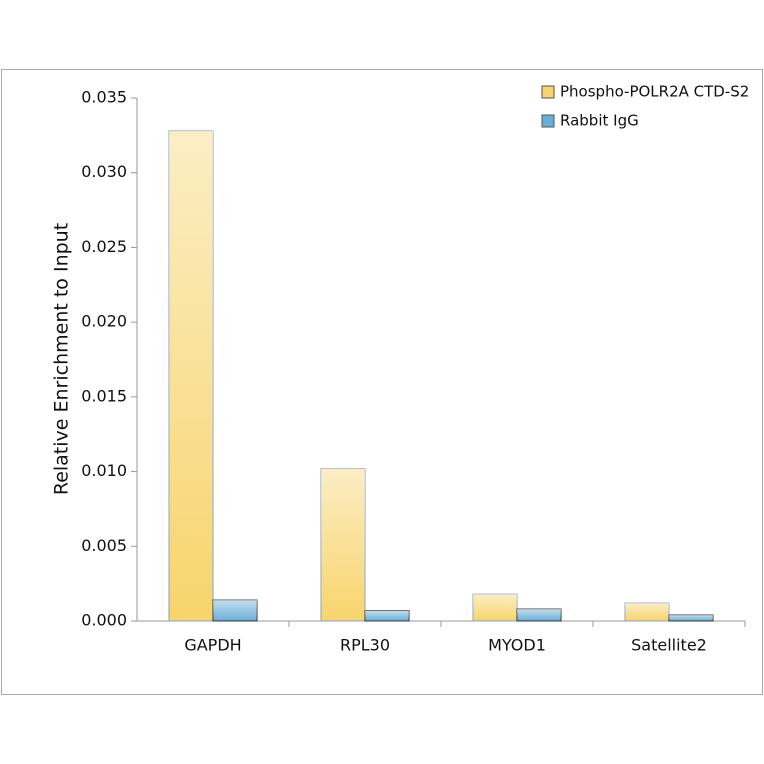 Image resolution: width=764 pixels, height=764 pixels. Describe the element at coordinates (104, 246) in the screenshot. I see `y-tick-label: 0.025` at that location.